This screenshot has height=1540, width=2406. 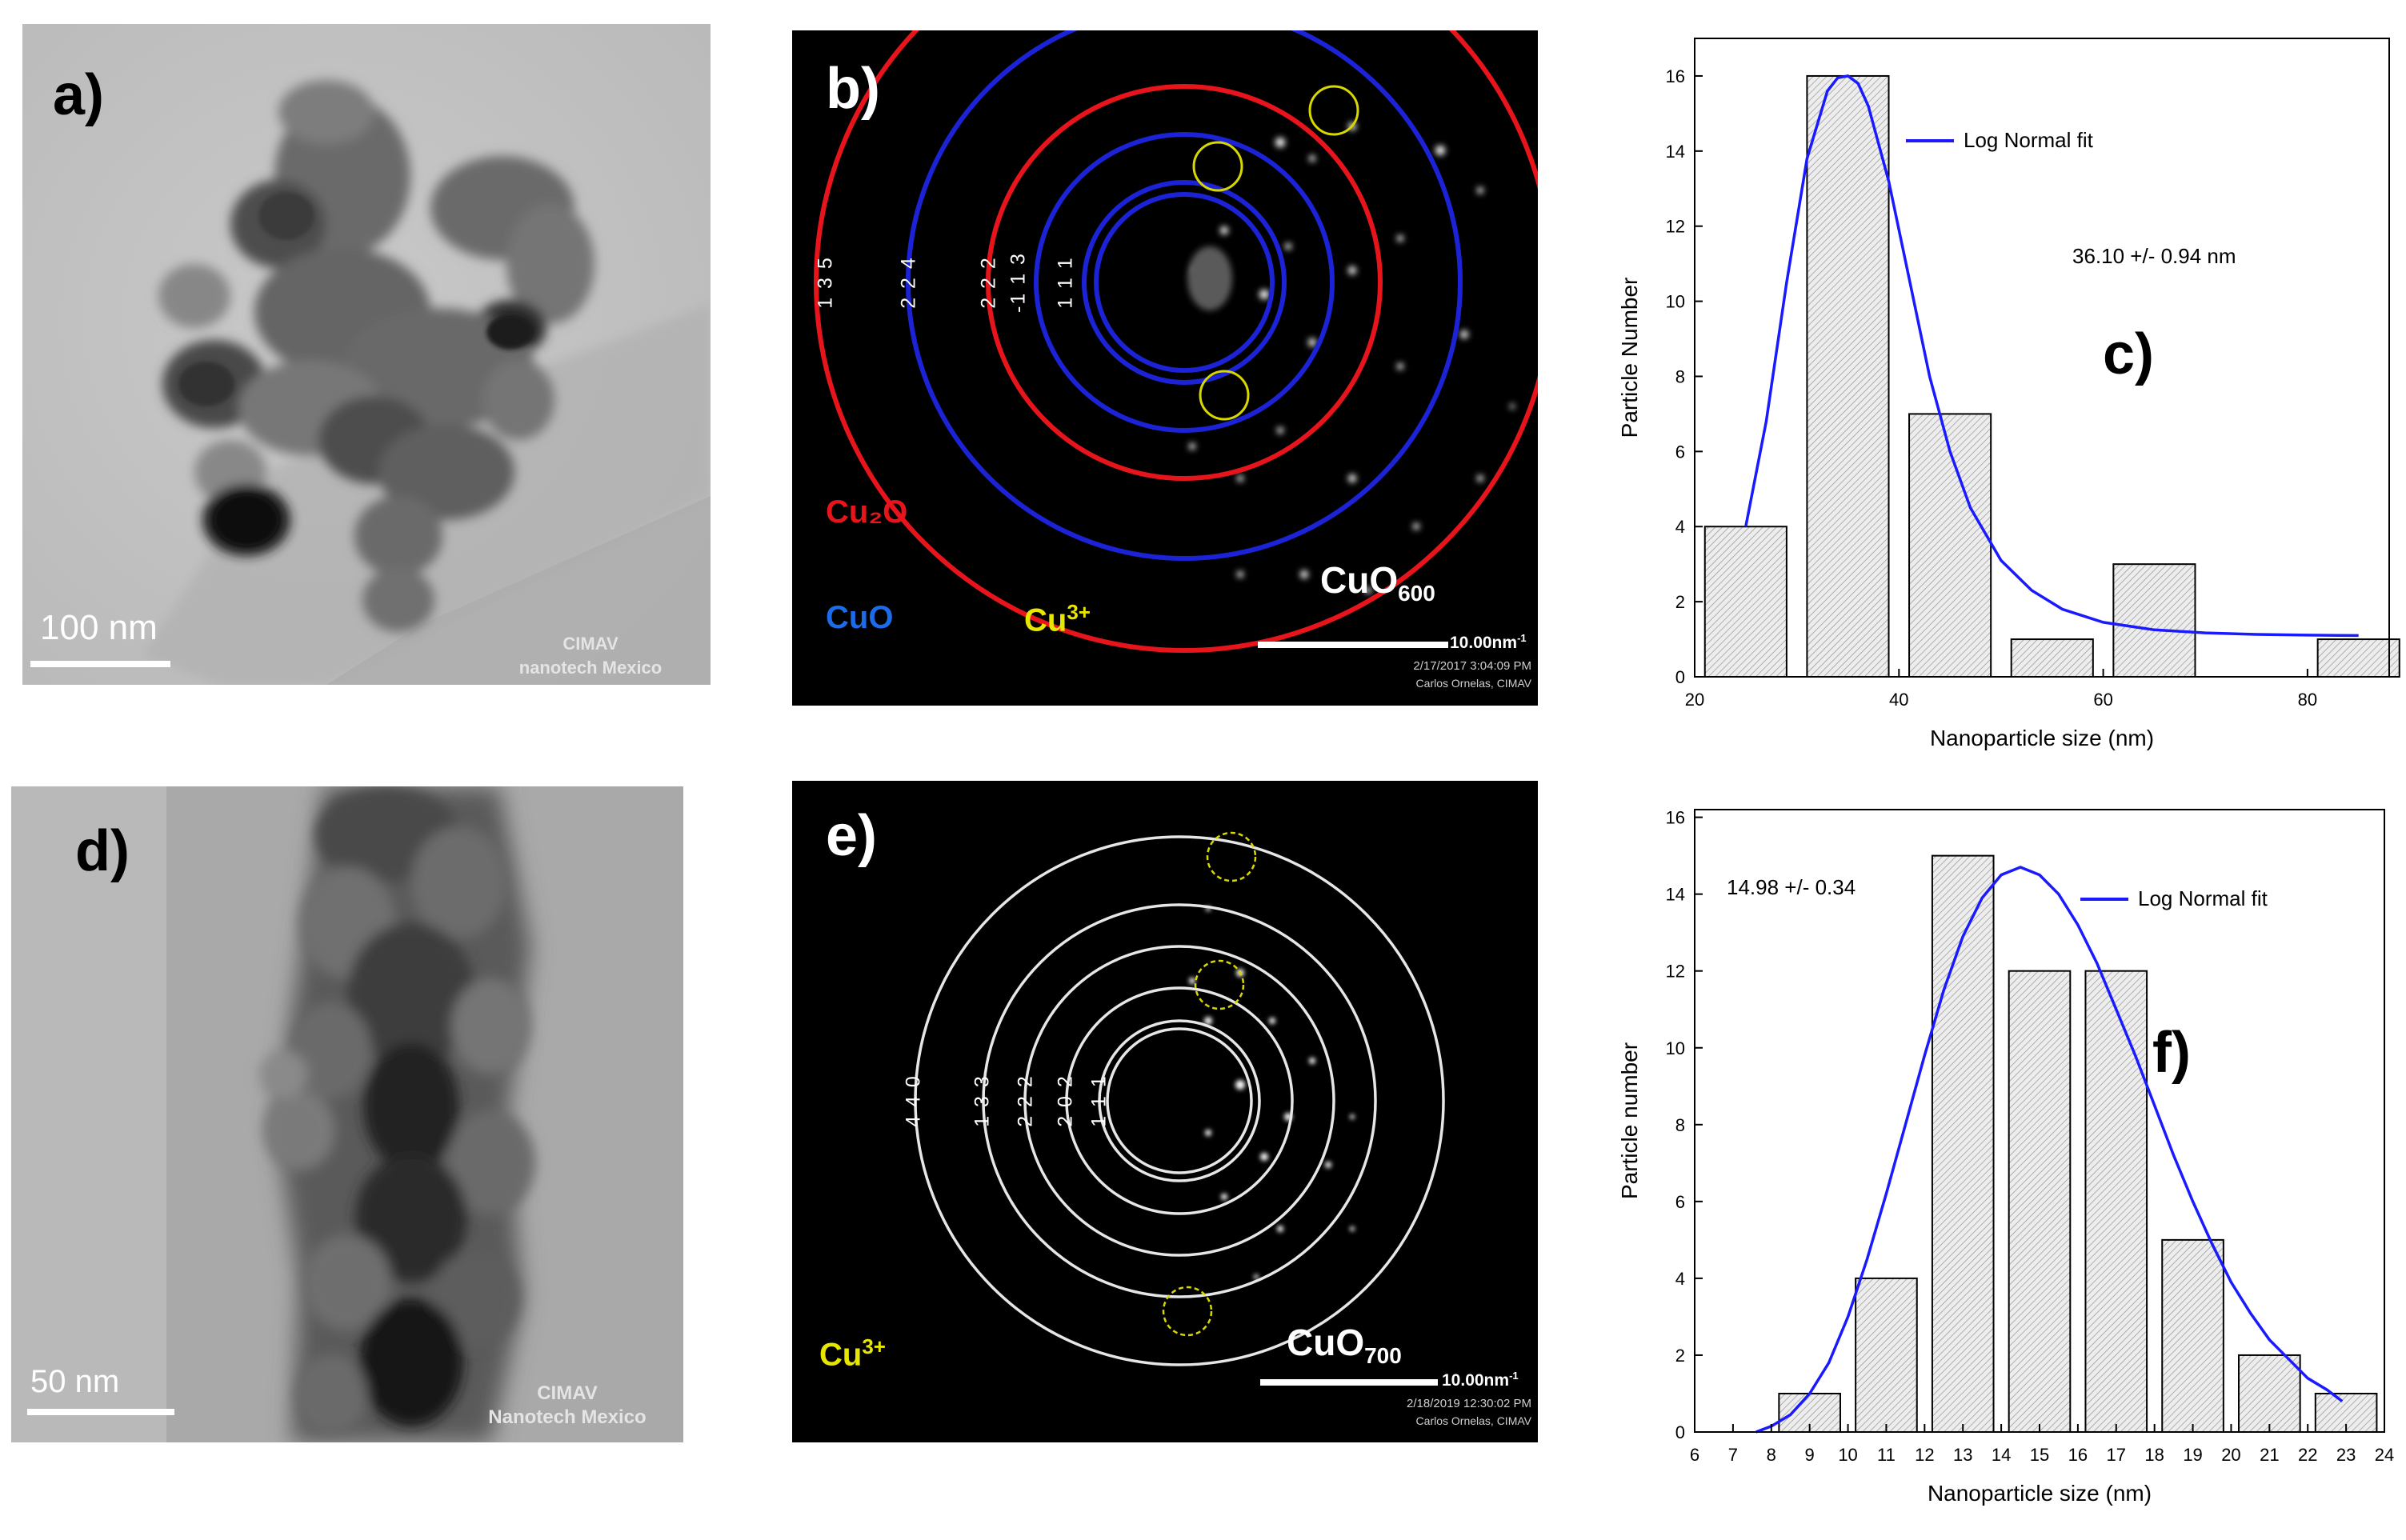 What do you see at coordinates (2269, 1455) in the screenshot?
I see `chart-f-xtick-label: 21` at bounding box center [2269, 1455].